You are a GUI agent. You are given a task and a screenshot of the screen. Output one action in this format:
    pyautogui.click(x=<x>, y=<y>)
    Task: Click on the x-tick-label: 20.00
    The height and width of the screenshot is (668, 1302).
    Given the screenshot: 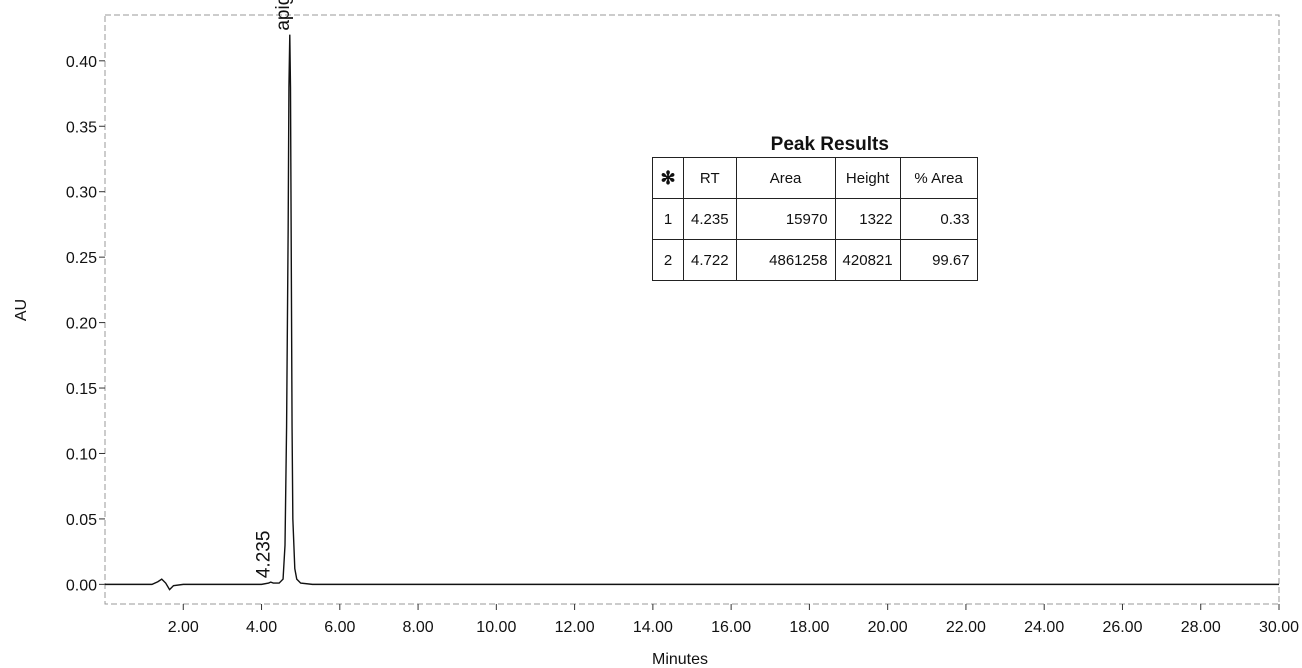 What is the action you would take?
    pyautogui.click(x=888, y=627)
    